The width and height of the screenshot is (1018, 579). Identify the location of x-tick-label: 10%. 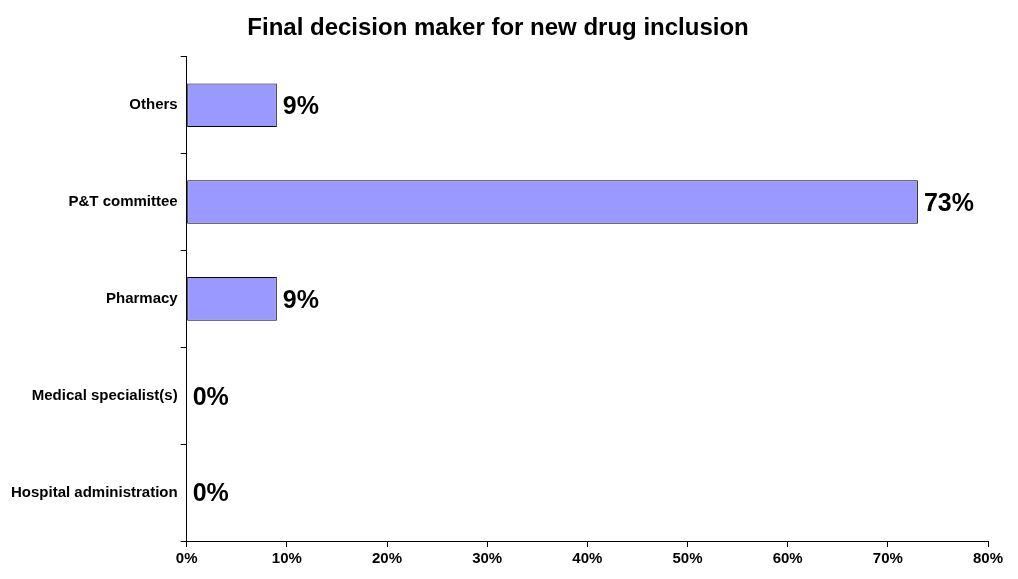
(286, 558).